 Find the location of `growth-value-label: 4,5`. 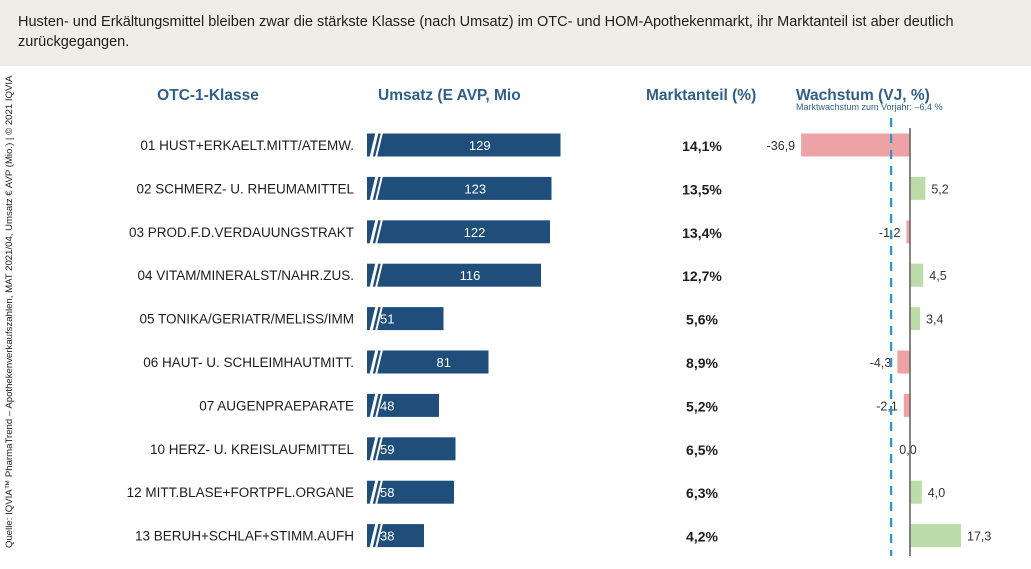

growth-value-label: 4,5 is located at coordinates (937, 276).